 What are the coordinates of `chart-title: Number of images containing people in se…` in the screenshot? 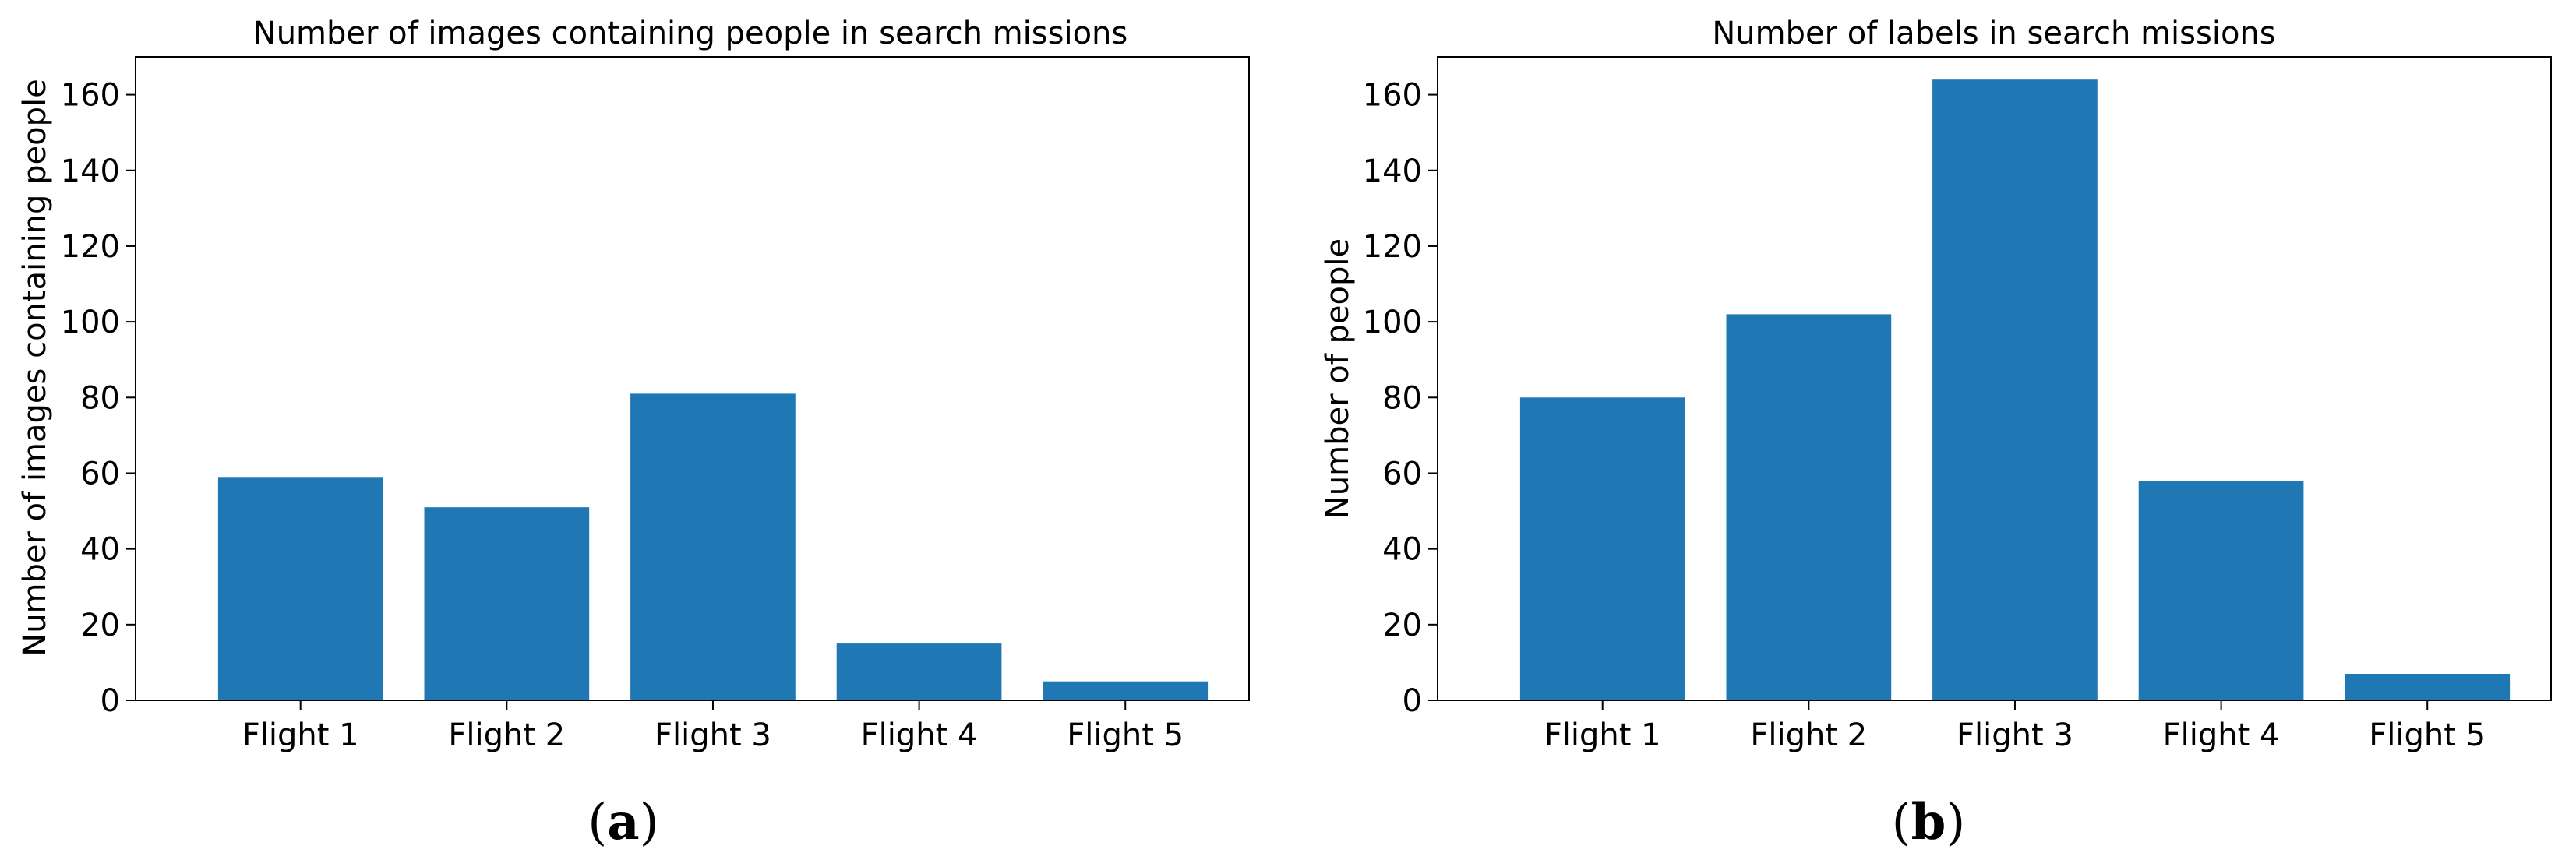 It's located at (690, 33).